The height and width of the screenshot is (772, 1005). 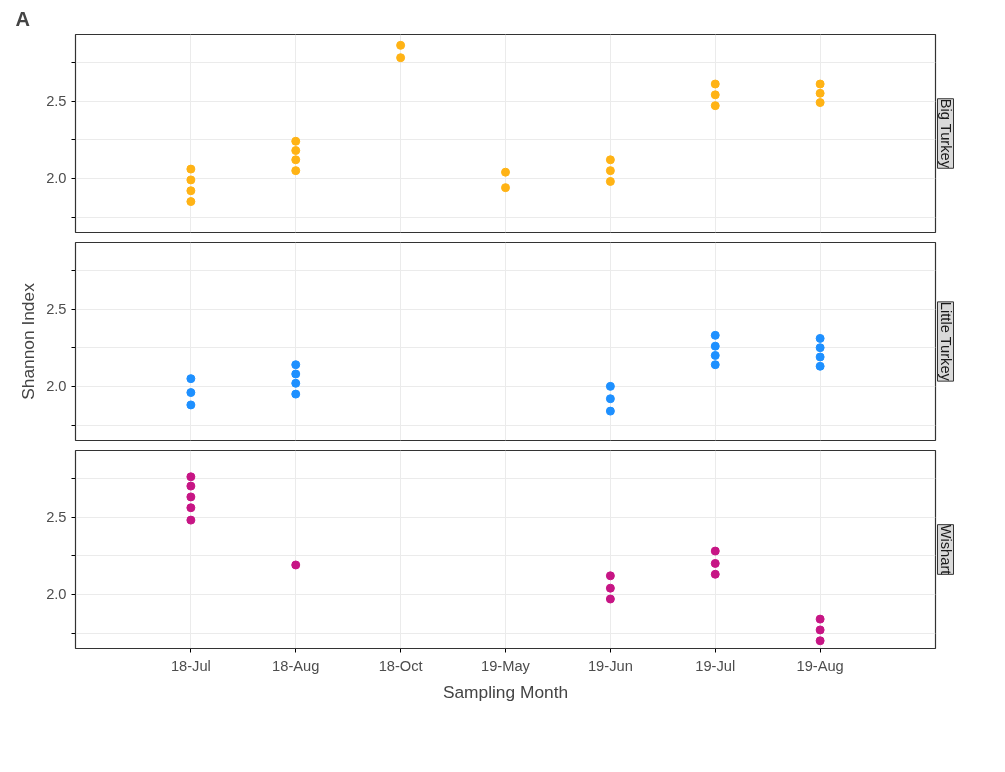 What do you see at coordinates (610, 665) in the screenshot?
I see `x-tick-label: 19-Jun` at bounding box center [610, 665].